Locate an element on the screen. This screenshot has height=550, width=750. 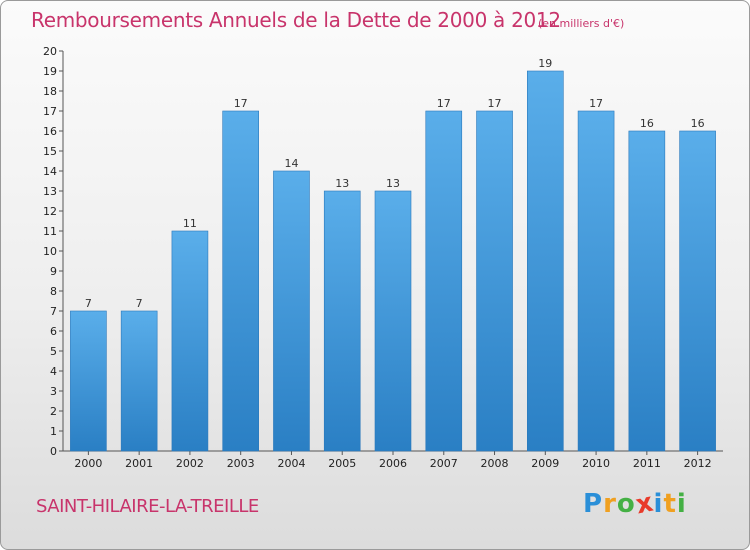
y-tick-label: 3 is located at coordinates (53, 391).